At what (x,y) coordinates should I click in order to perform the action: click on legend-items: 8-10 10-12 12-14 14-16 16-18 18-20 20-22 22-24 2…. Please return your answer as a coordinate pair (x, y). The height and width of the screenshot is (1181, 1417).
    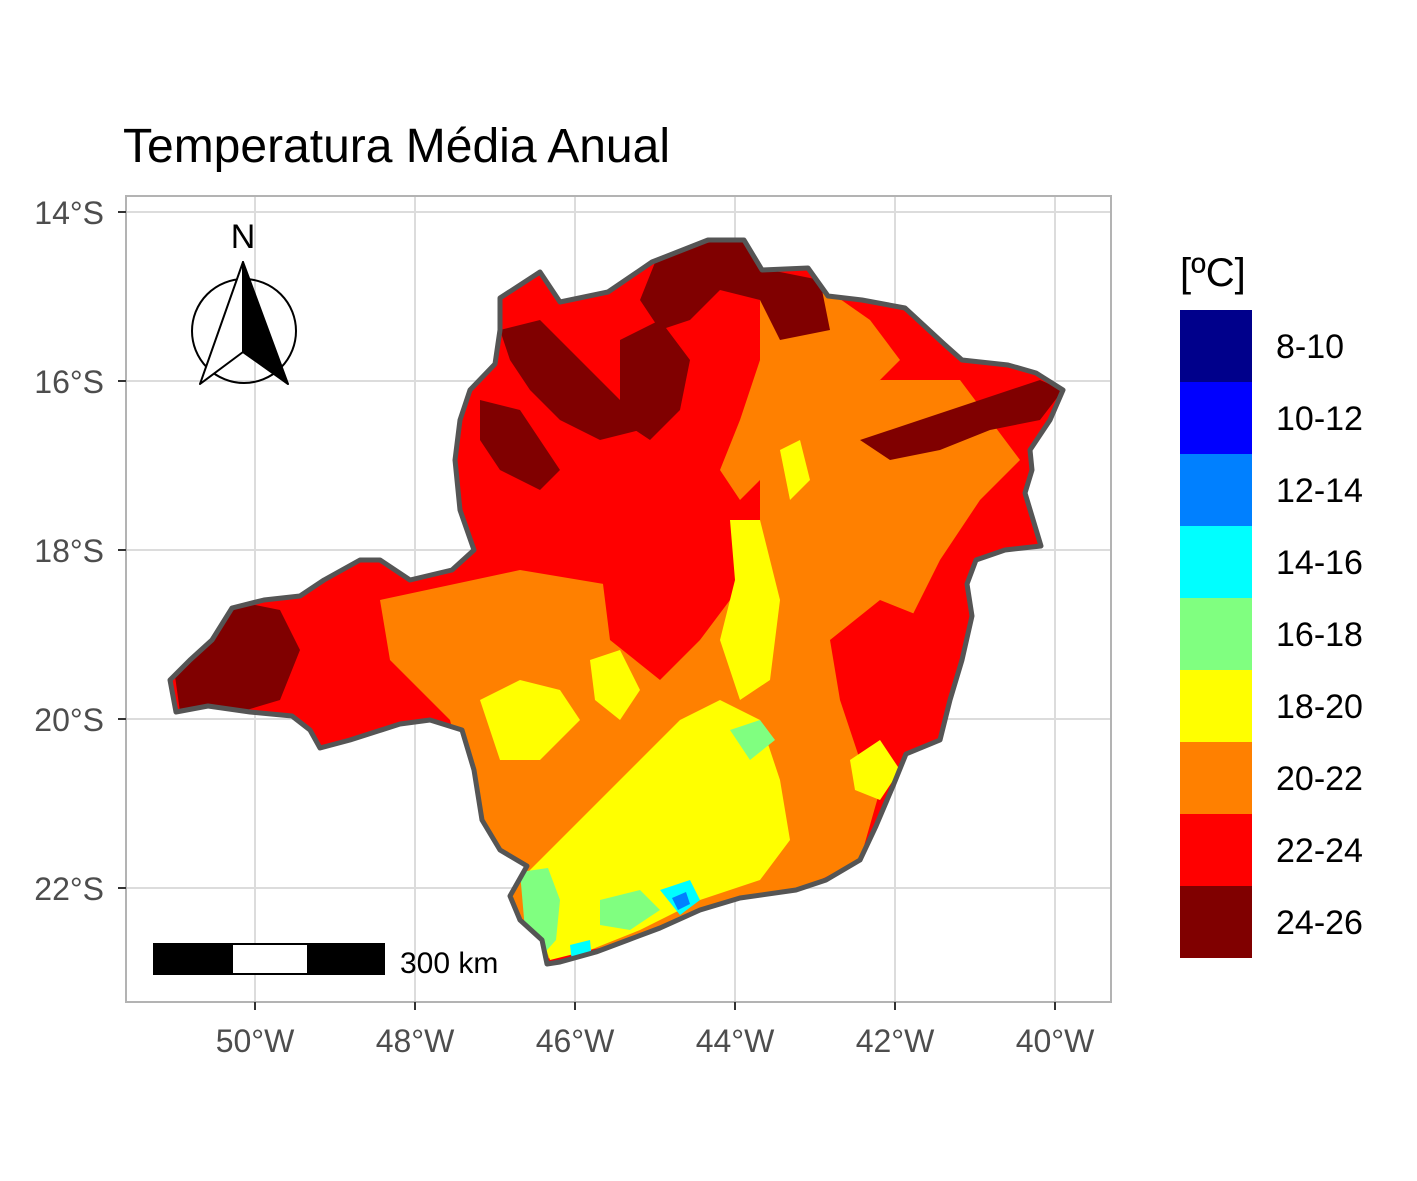
    Looking at the image, I should click on (1271, 634).